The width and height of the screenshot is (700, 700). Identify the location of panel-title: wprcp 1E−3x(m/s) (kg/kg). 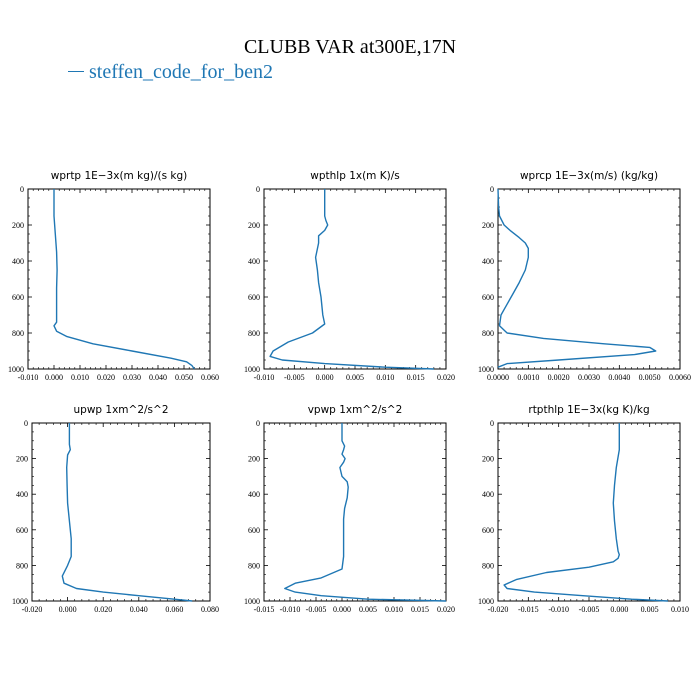
(589, 176).